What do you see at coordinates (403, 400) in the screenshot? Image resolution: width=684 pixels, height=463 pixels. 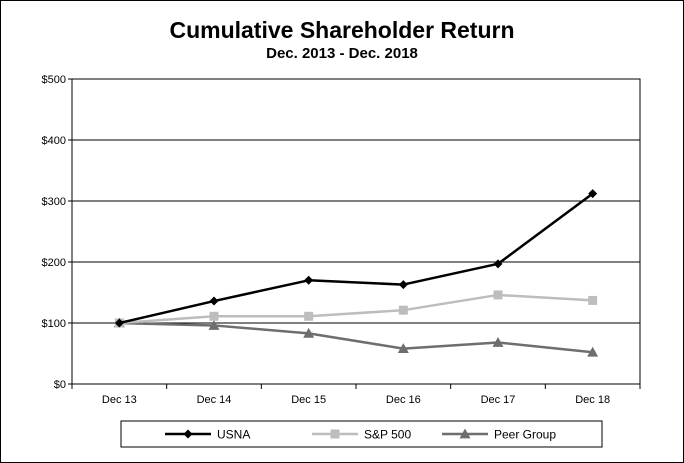 I see `x-tick-label: Dec 16` at bounding box center [403, 400].